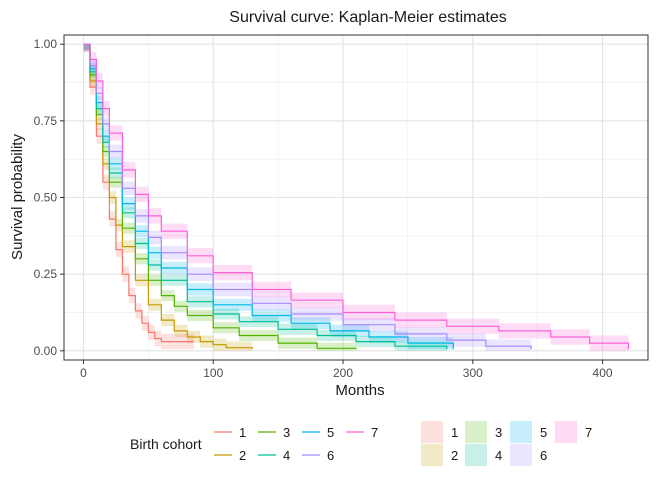  What do you see at coordinates (166, 444) in the screenshot?
I see `legend-title: Birth cohort` at bounding box center [166, 444].